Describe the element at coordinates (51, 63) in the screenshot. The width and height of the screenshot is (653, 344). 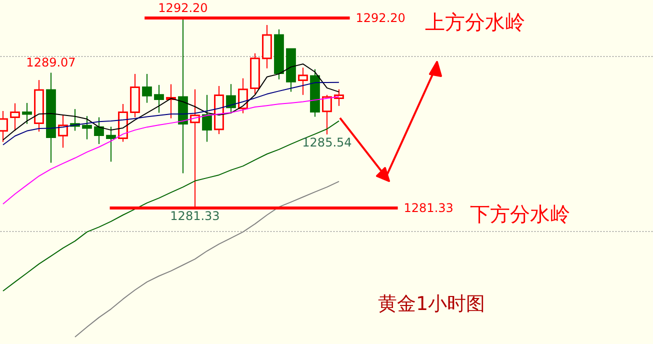
I see `annotation: 1289.07` at that location.